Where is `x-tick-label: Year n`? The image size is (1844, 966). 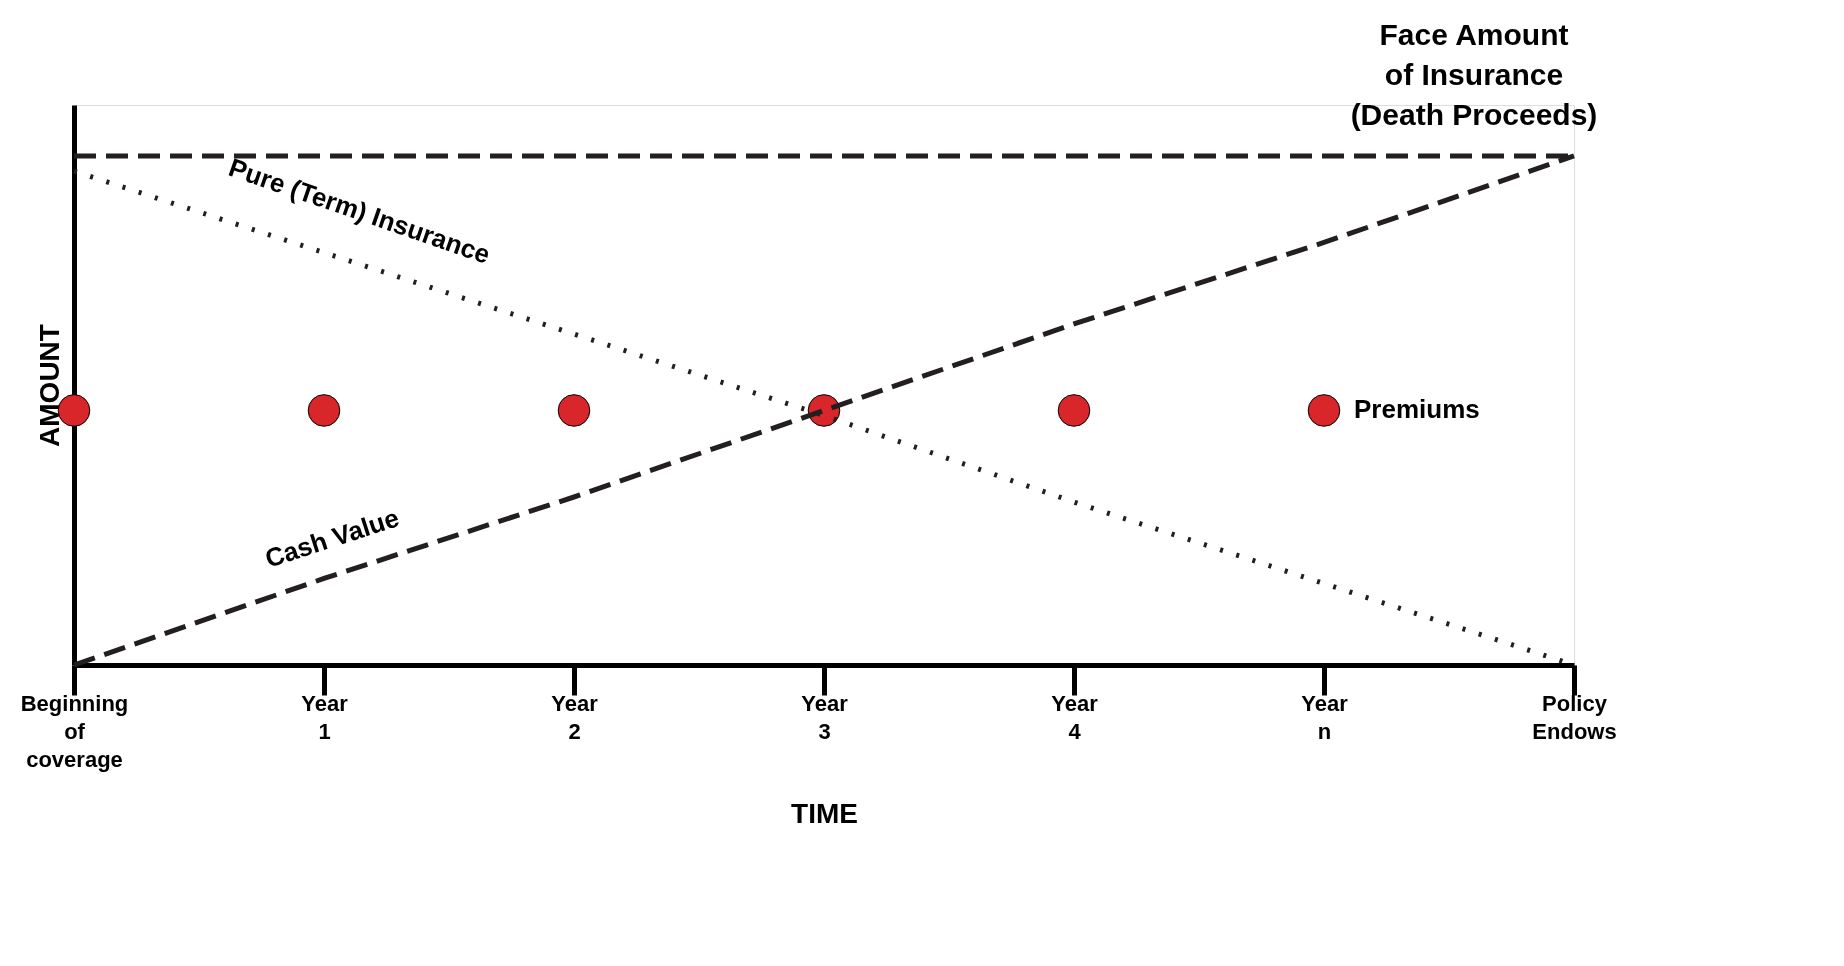 x-tick-label: Year n is located at coordinates (1325, 717).